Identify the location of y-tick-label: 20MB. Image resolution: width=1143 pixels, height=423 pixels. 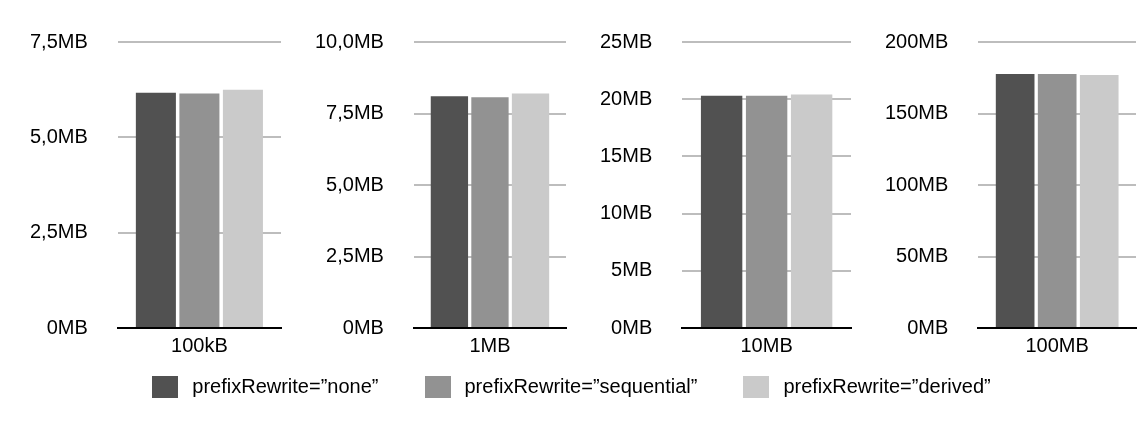
(626, 97).